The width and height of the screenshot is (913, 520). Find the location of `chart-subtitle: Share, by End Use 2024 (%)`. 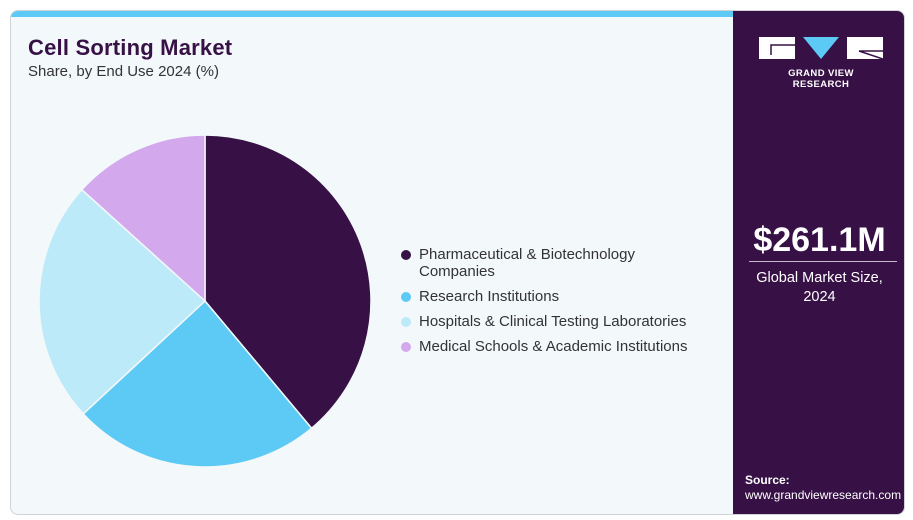

chart-subtitle: Share, by End Use 2024 (%) is located at coordinates (123, 71).